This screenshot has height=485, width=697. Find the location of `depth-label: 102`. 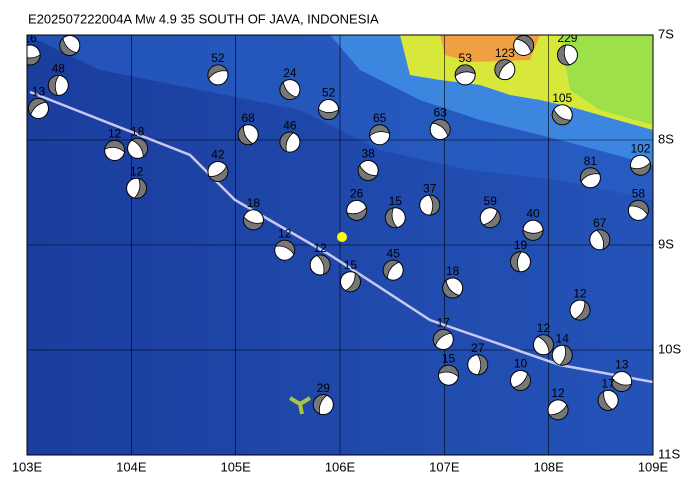

depth-label: 102 is located at coordinates (640, 148).